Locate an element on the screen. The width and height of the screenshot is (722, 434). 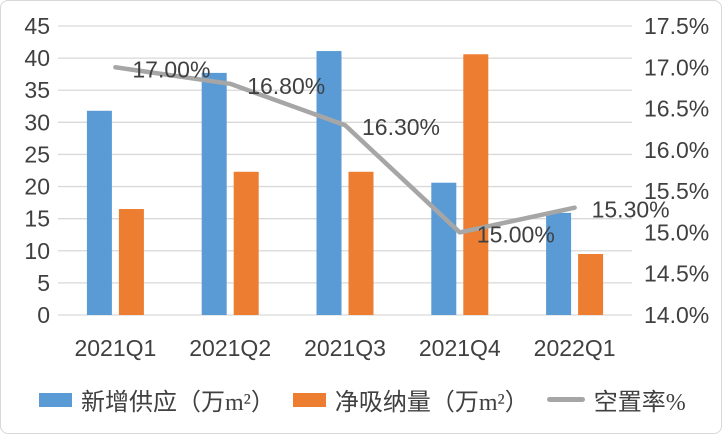
left-axis-tick-label: 45 is located at coordinates (37, 26).